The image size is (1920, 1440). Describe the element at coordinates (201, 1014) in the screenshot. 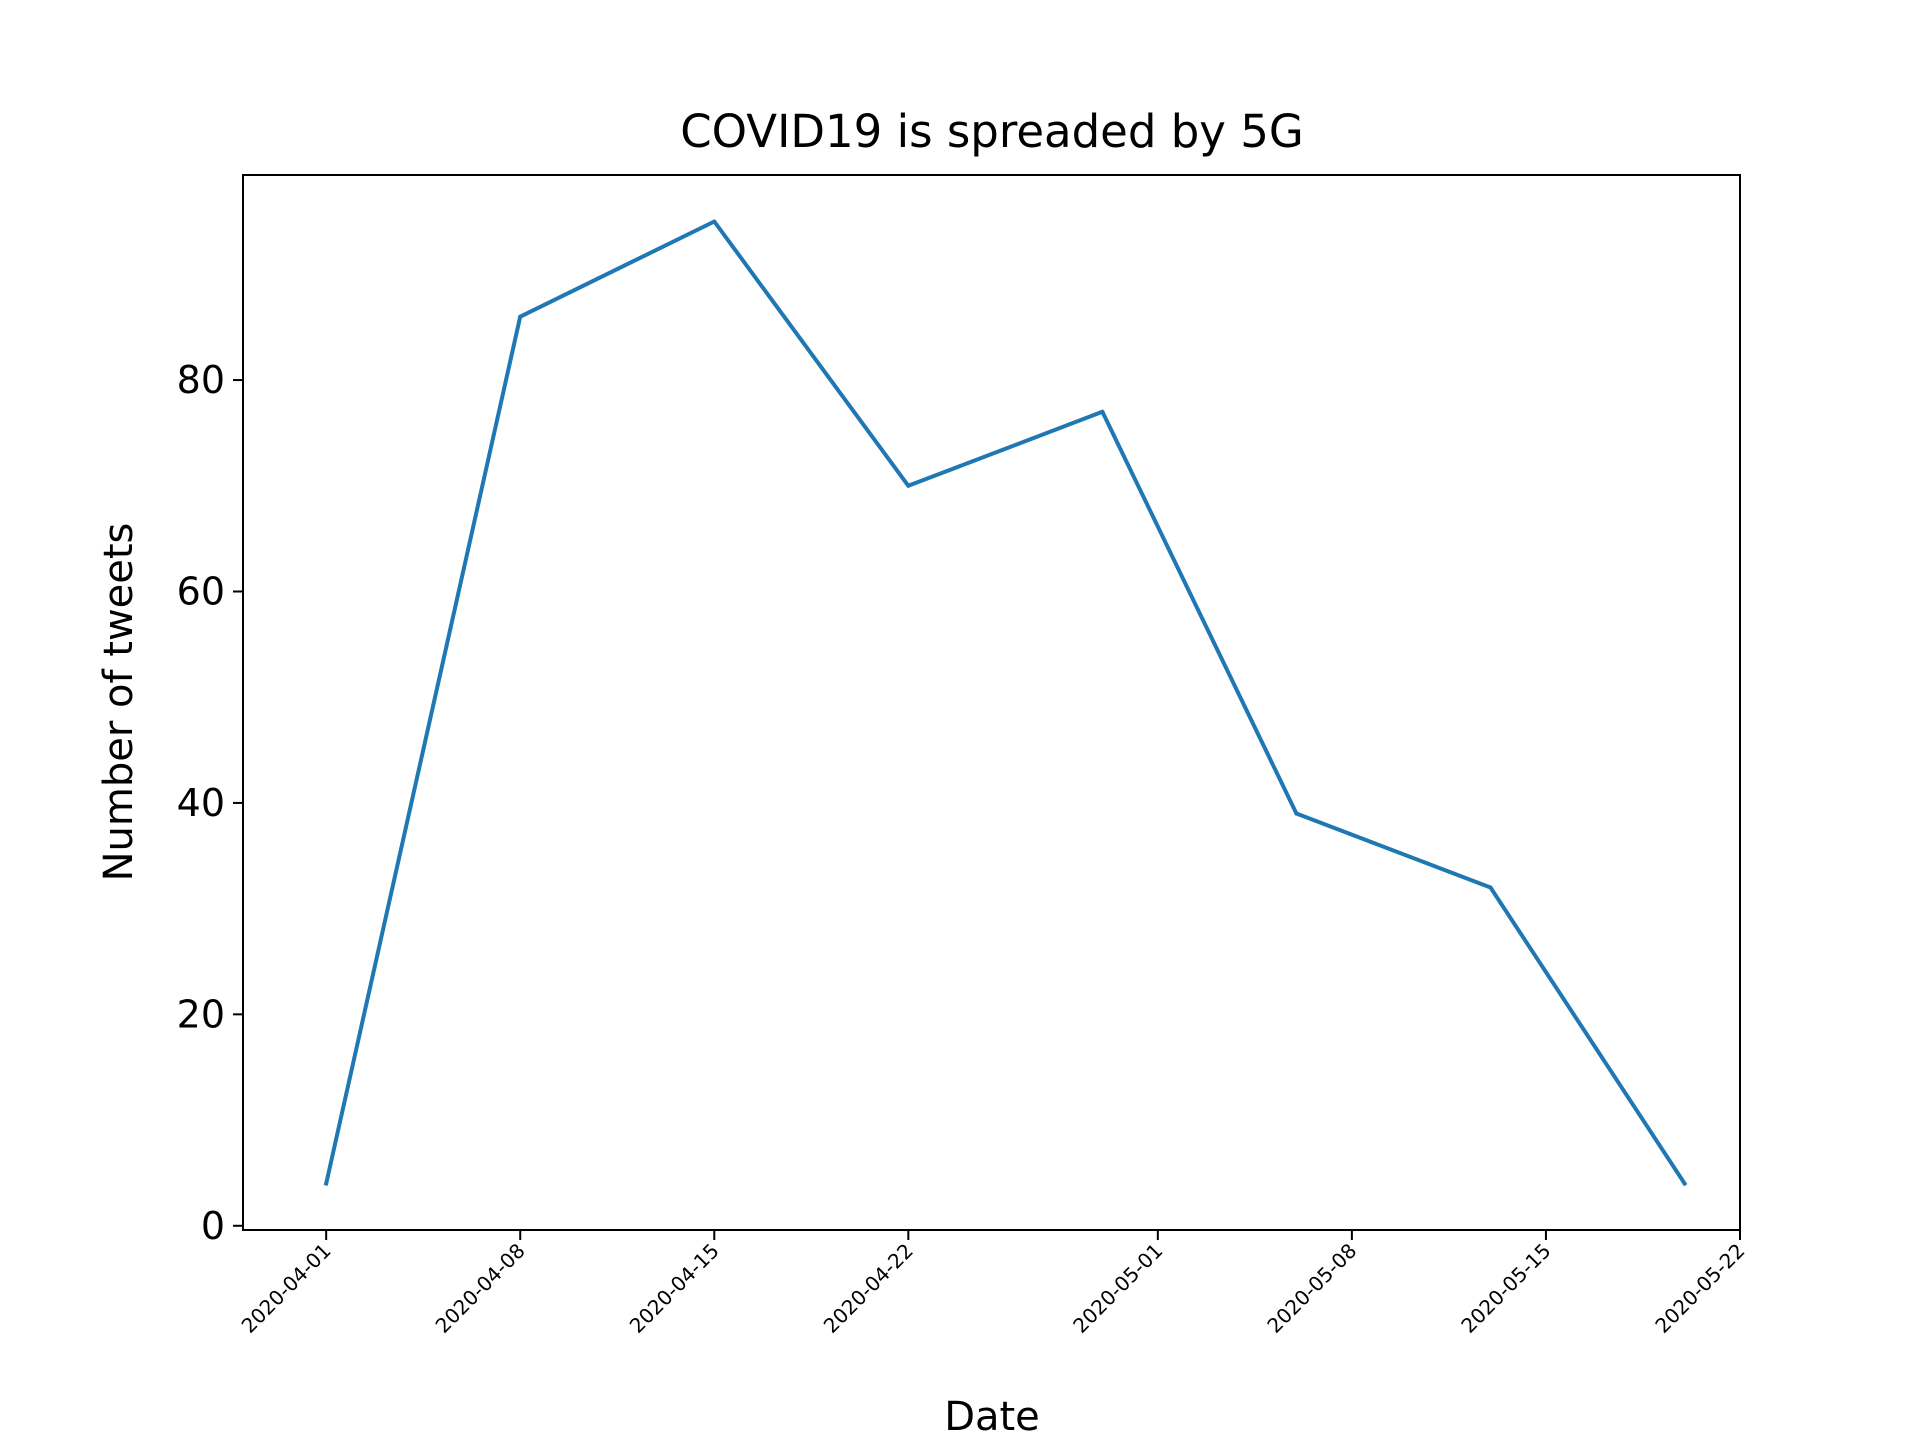

I see `y-tick-label: 20` at that location.